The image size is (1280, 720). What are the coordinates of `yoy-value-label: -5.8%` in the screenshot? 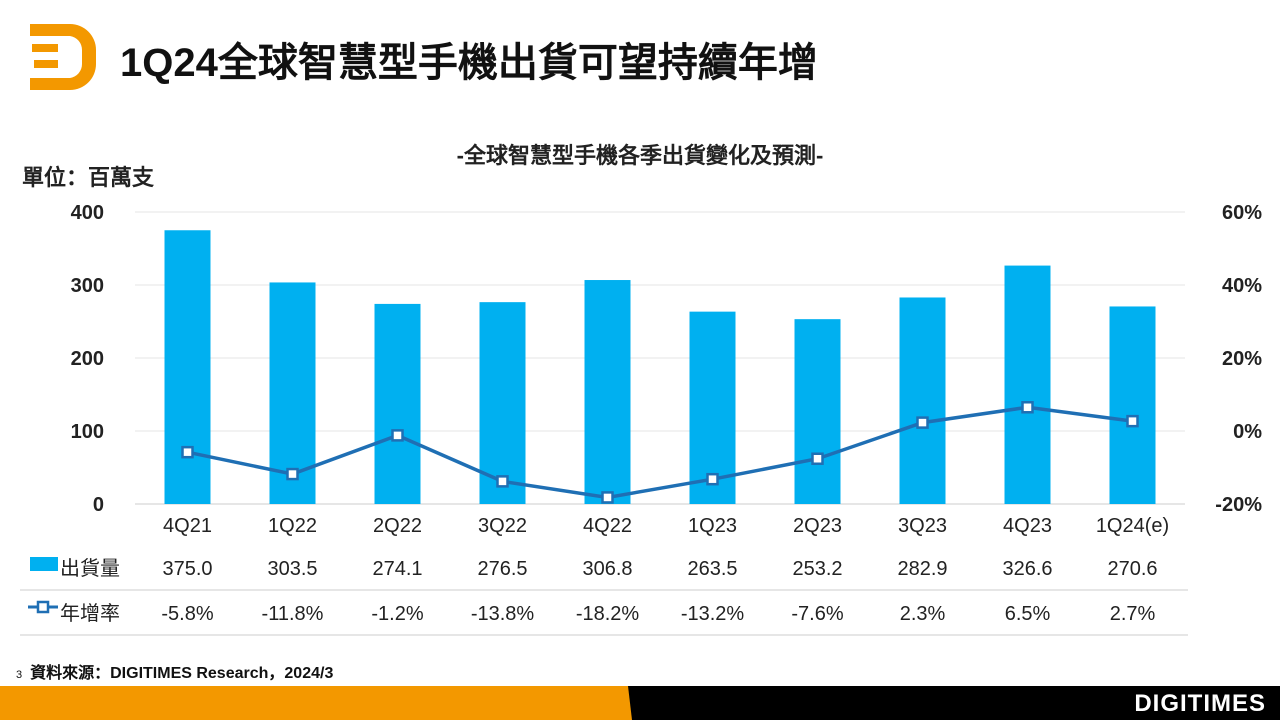 It's located at (187, 614).